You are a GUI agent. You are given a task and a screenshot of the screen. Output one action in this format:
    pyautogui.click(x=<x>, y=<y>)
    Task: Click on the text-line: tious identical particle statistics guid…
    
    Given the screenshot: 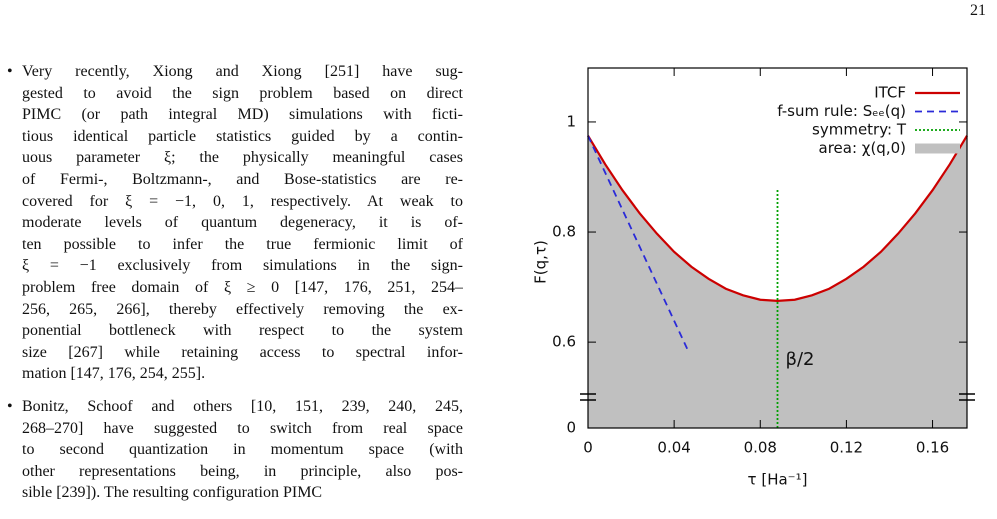 What is the action you would take?
    pyautogui.click(x=242, y=136)
    